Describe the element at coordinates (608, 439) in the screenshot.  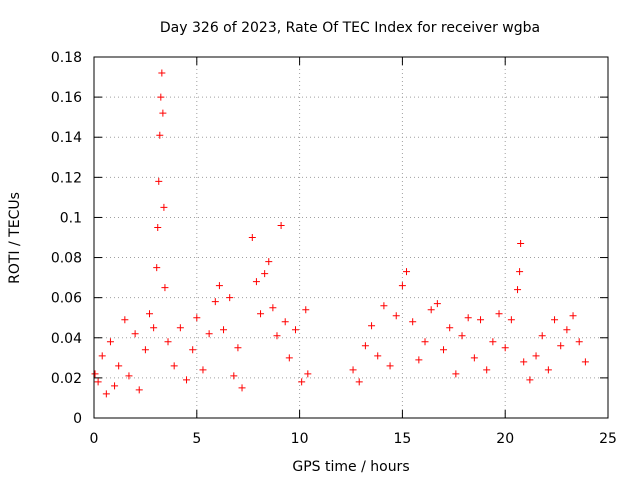
I see `x-tick-label: 25` at that location.